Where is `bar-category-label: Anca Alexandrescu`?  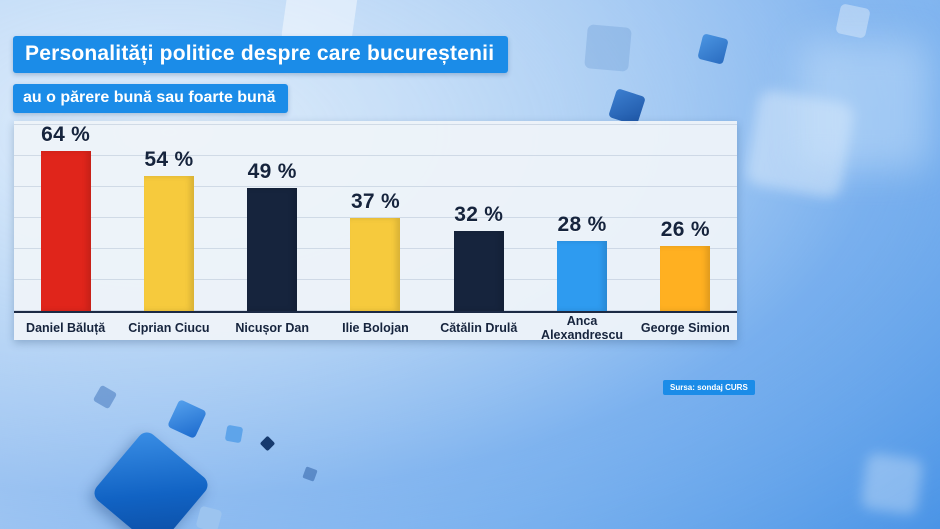 bar-category-label: Anca Alexandrescu is located at coordinates (582, 327).